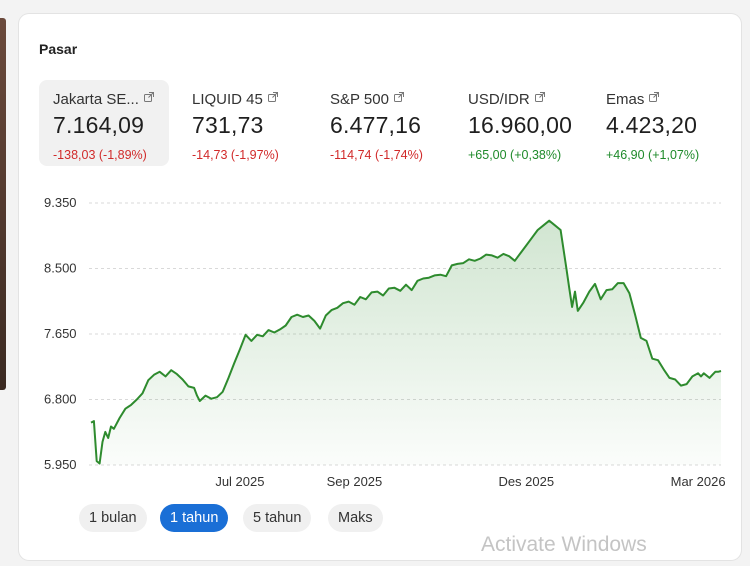 The height and width of the screenshot is (566, 750). What do you see at coordinates (698, 481) in the screenshot?
I see `x-tick-label: Mar 2026` at bounding box center [698, 481].